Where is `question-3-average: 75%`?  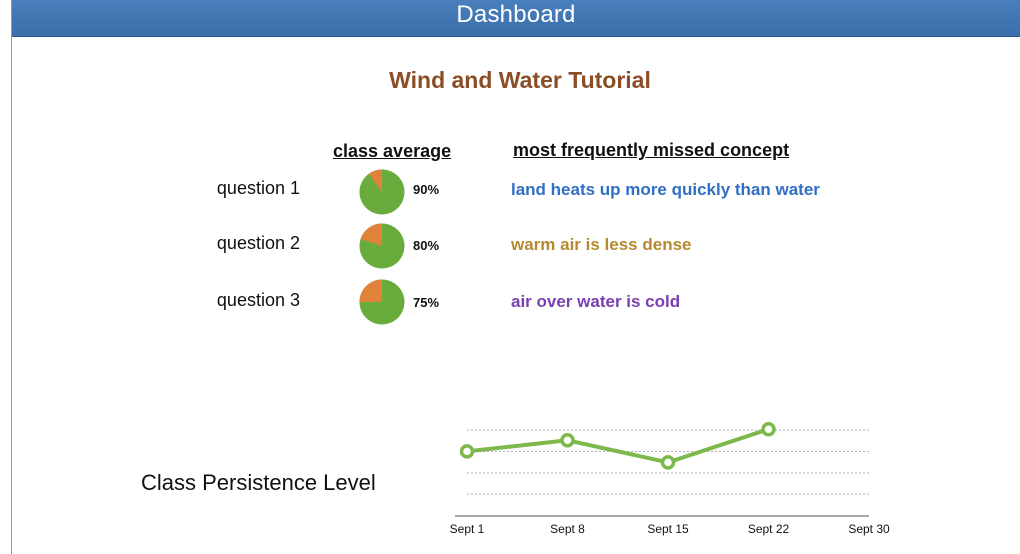
question-3-average: 75% is located at coordinates (426, 302).